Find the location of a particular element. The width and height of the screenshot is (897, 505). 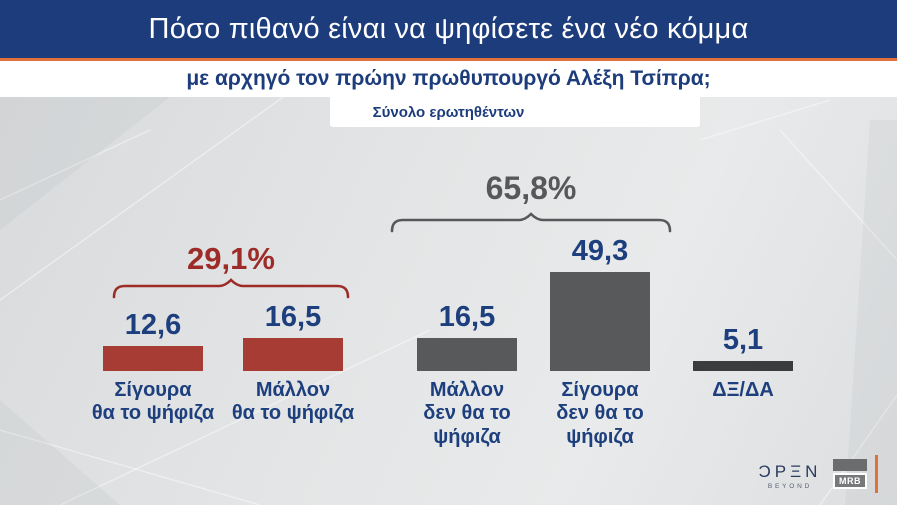

bar-value: 5,1 is located at coordinates (743, 339).